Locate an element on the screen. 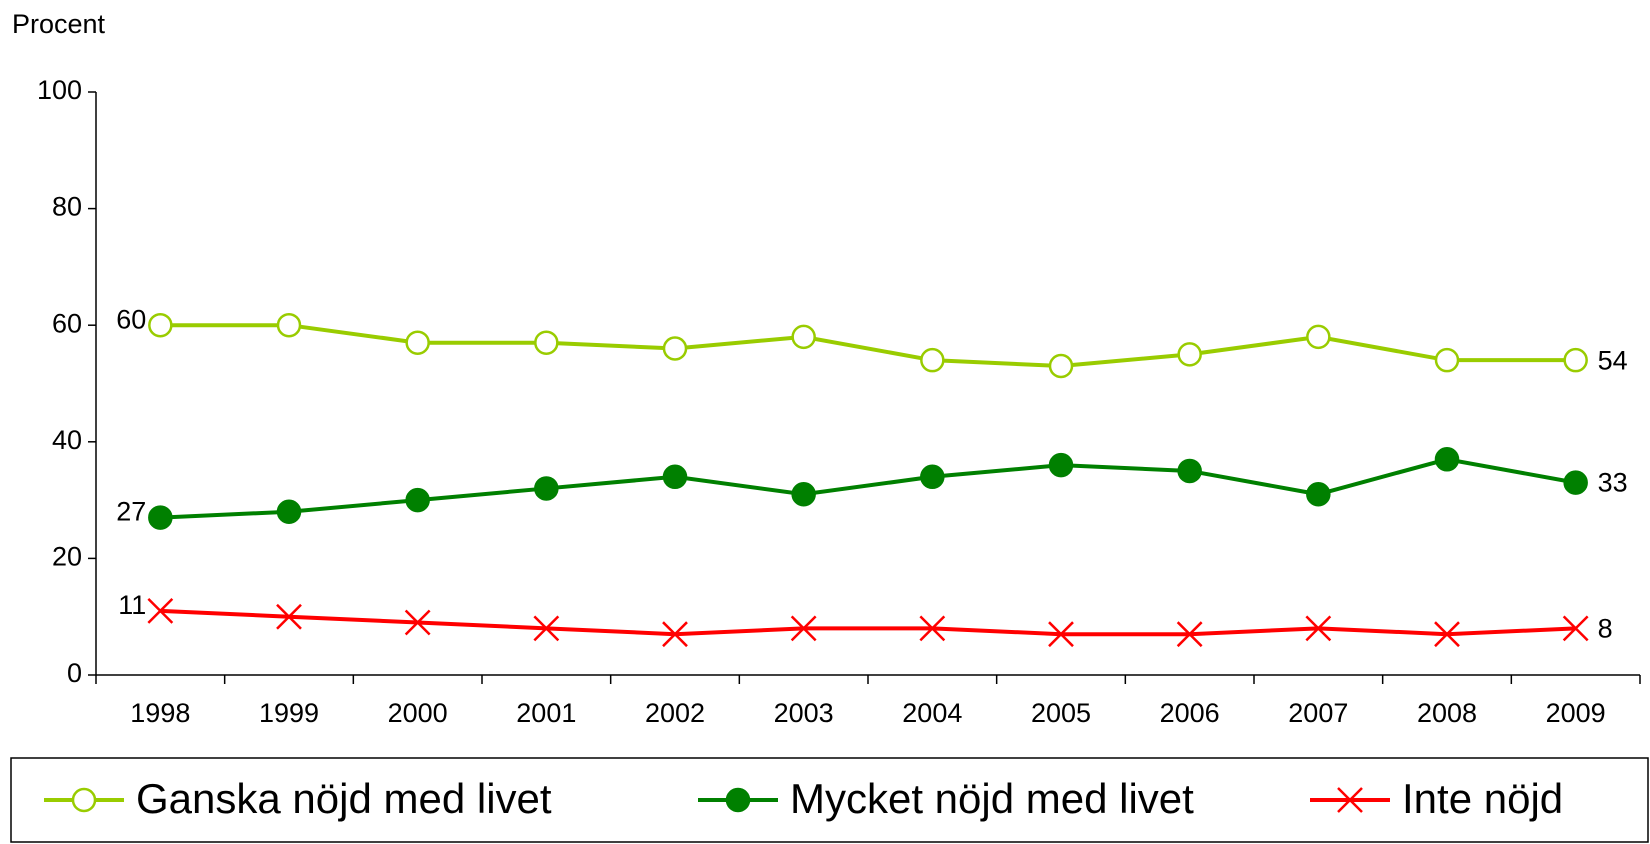  y-tick-label: 20 is located at coordinates (67, 557).